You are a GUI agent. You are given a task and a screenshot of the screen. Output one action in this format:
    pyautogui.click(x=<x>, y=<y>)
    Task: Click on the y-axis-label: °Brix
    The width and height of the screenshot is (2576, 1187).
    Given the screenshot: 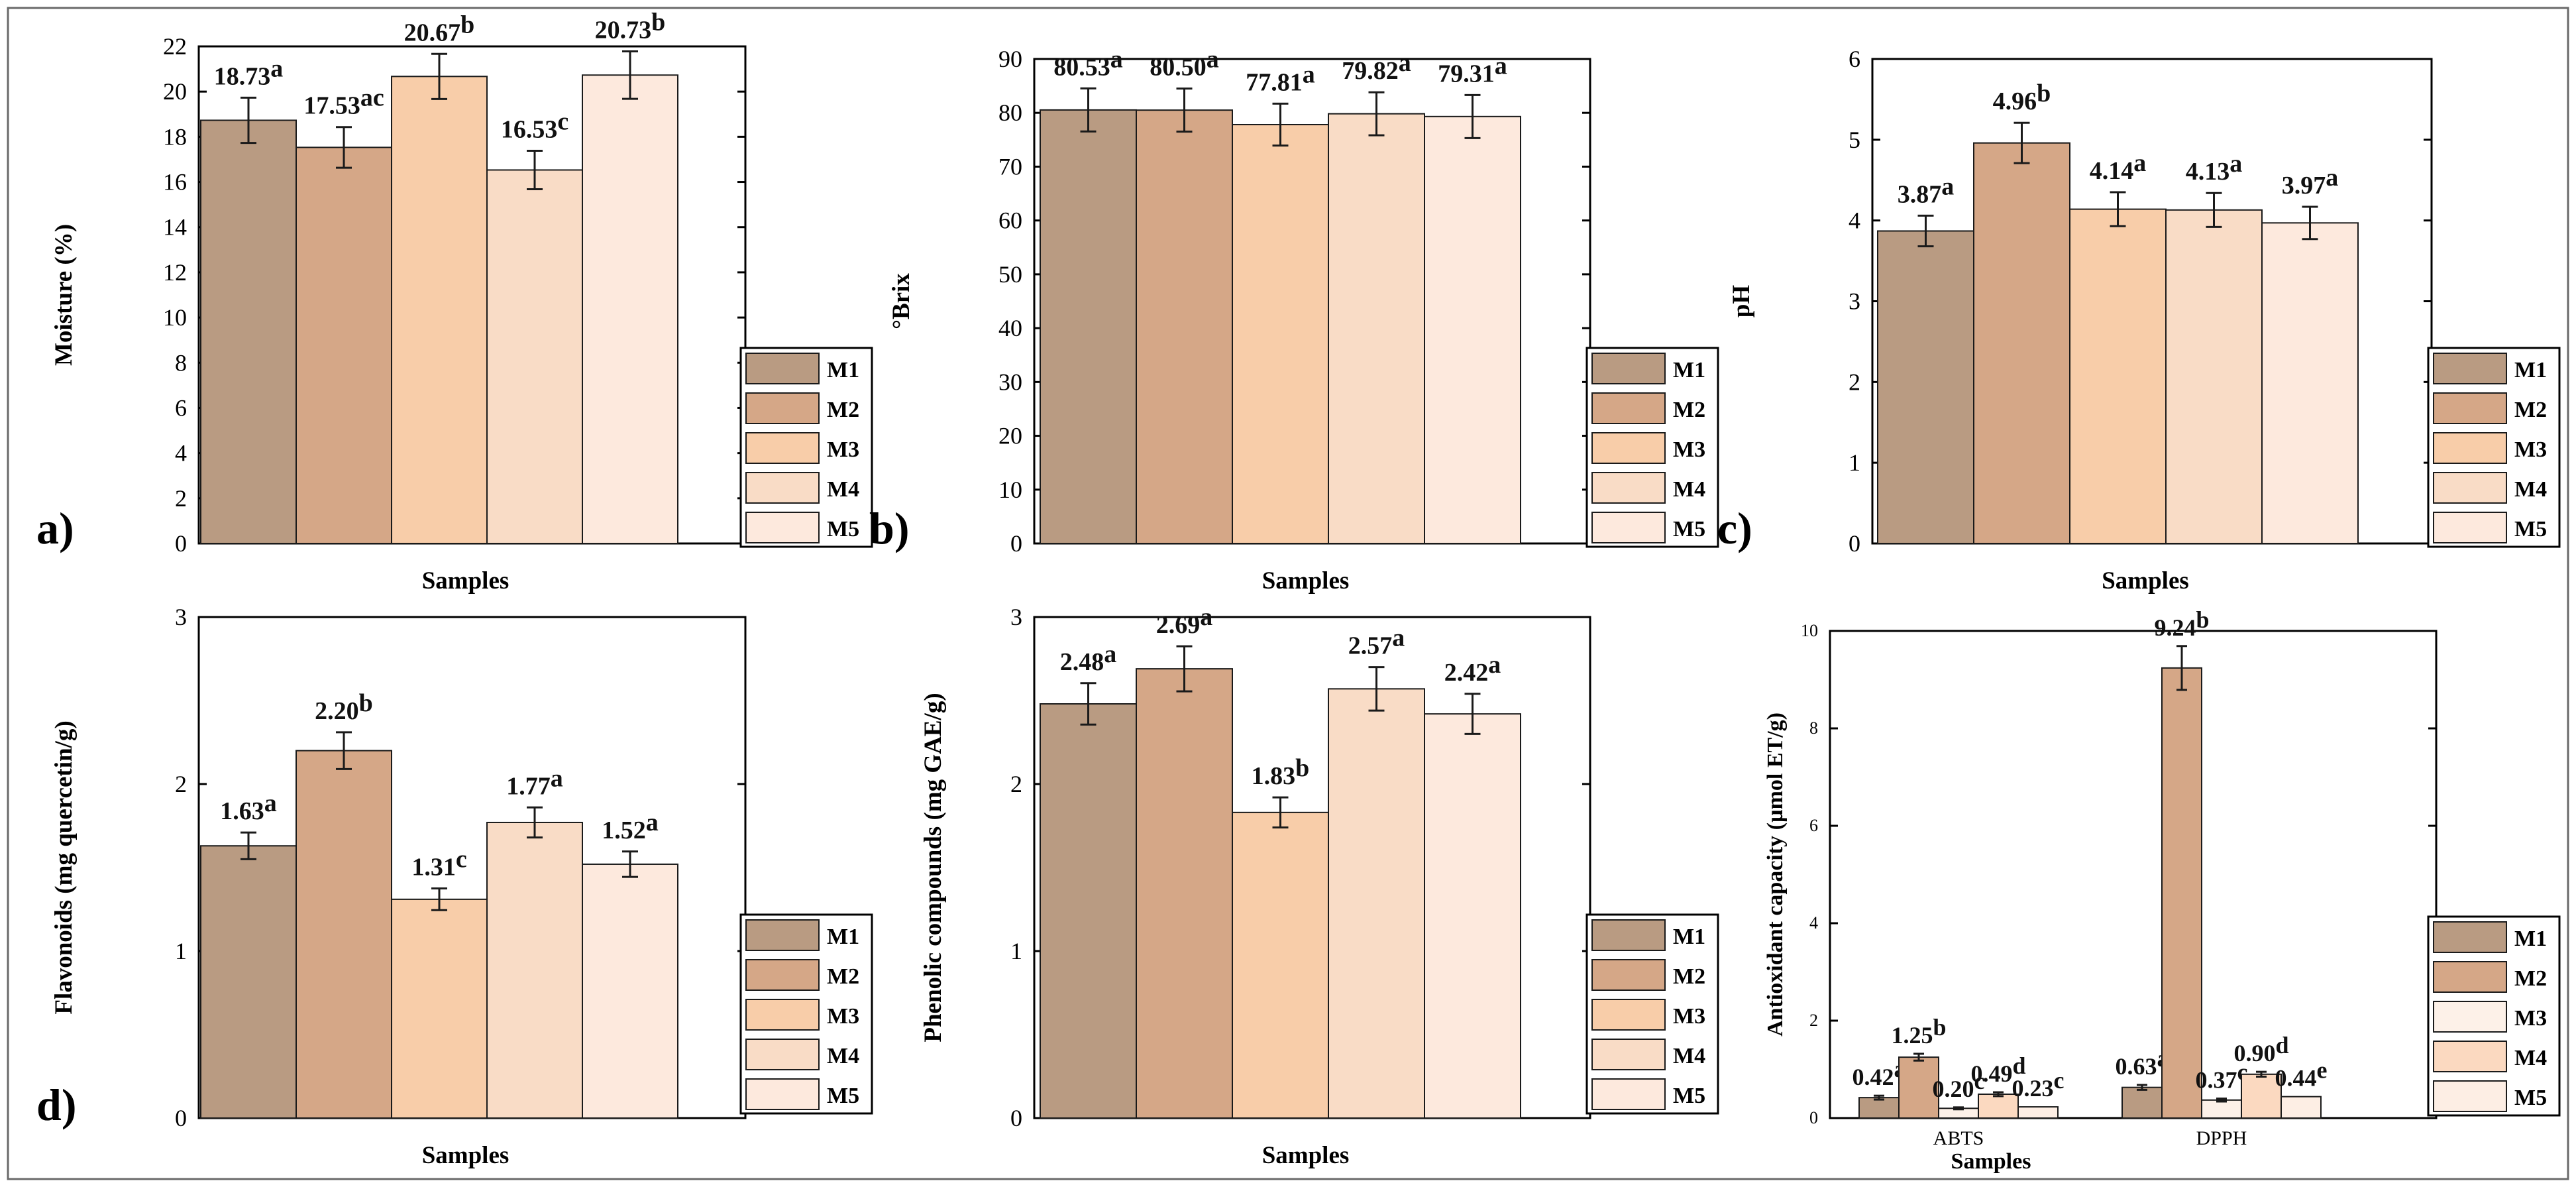 What is the action you would take?
    pyautogui.click(x=902, y=301)
    